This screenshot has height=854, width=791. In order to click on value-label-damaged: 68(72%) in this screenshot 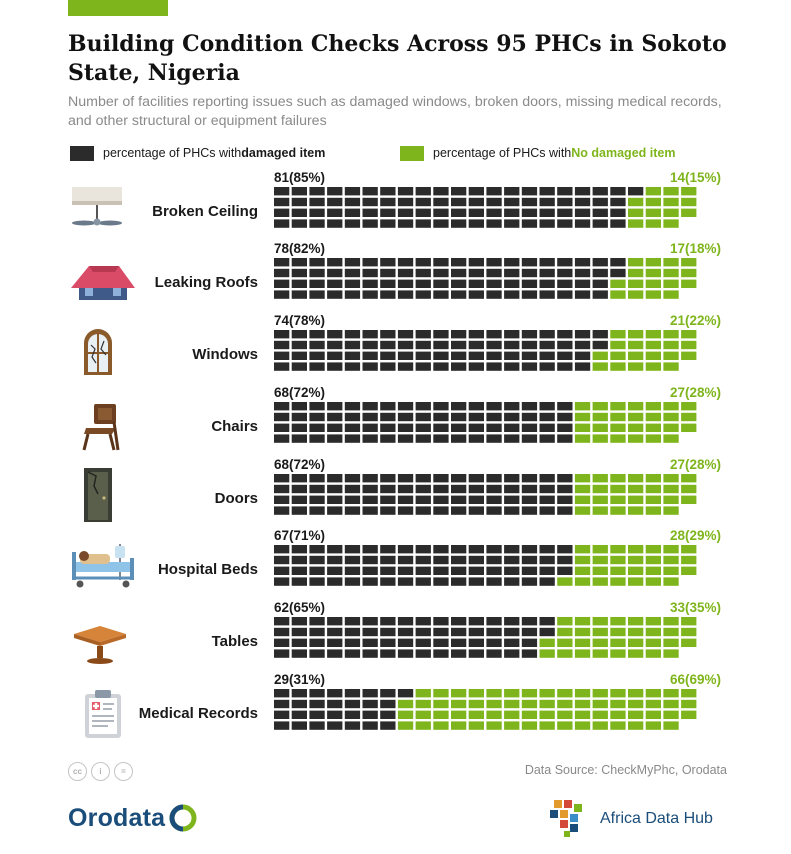, I will do `click(299, 392)`.